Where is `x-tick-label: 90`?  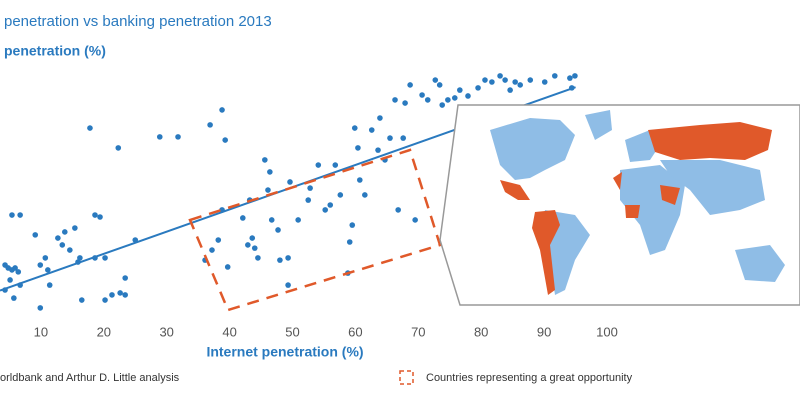
x-tick-label: 90 is located at coordinates (544, 331).